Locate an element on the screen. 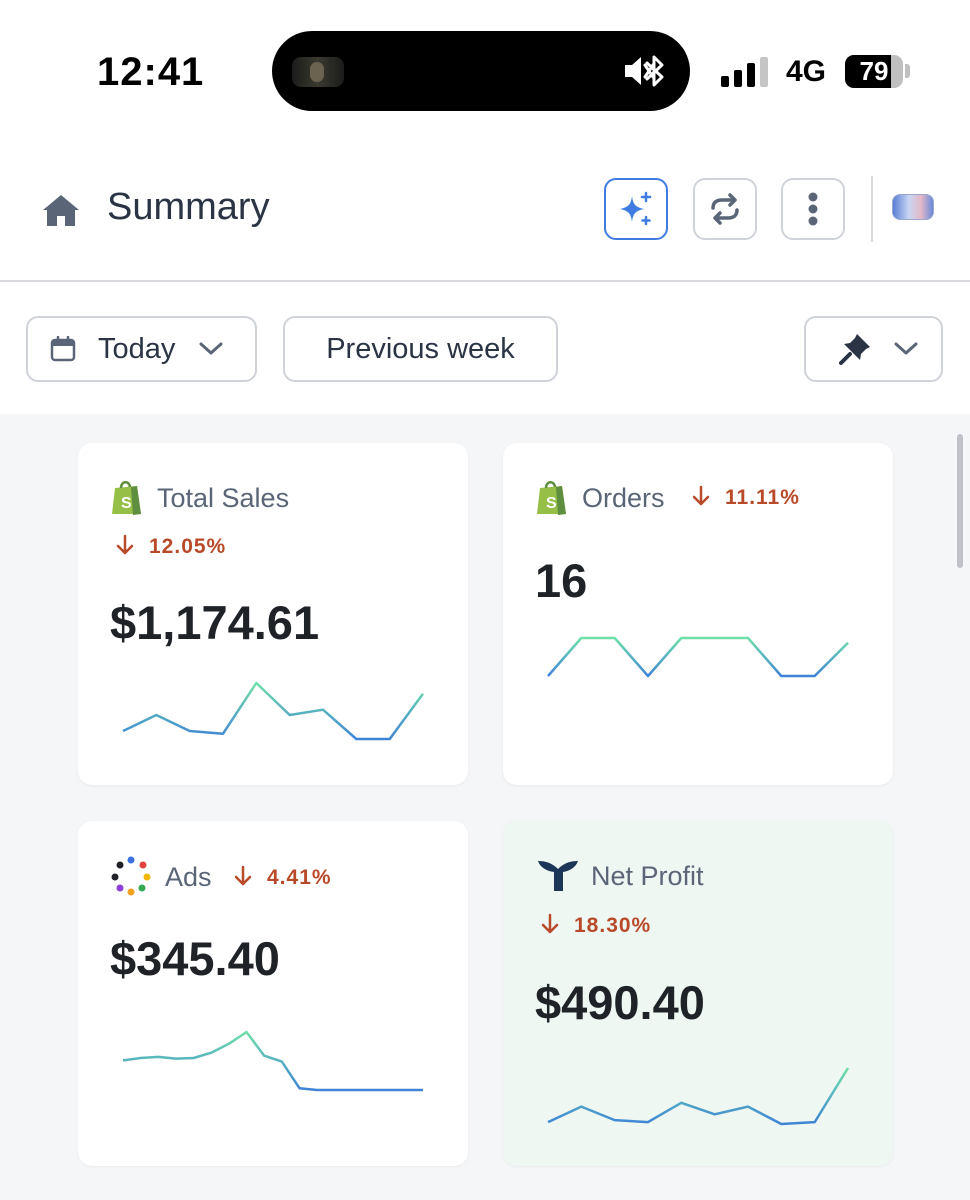 The width and height of the screenshot is (970, 1200). change-badge: 18.30% is located at coordinates (595, 925).